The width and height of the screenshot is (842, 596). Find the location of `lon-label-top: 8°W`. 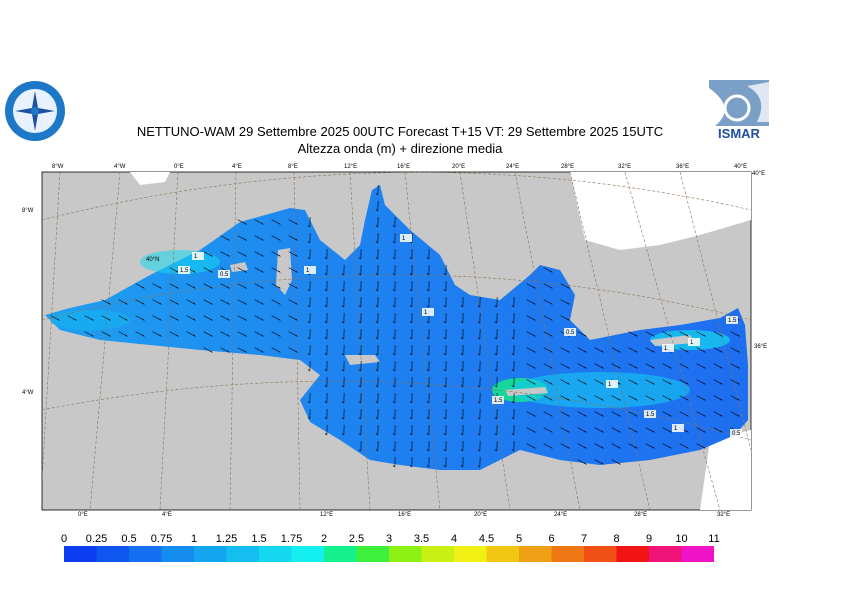

lon-label-top: 8°W is located at coordinates (58, 167).